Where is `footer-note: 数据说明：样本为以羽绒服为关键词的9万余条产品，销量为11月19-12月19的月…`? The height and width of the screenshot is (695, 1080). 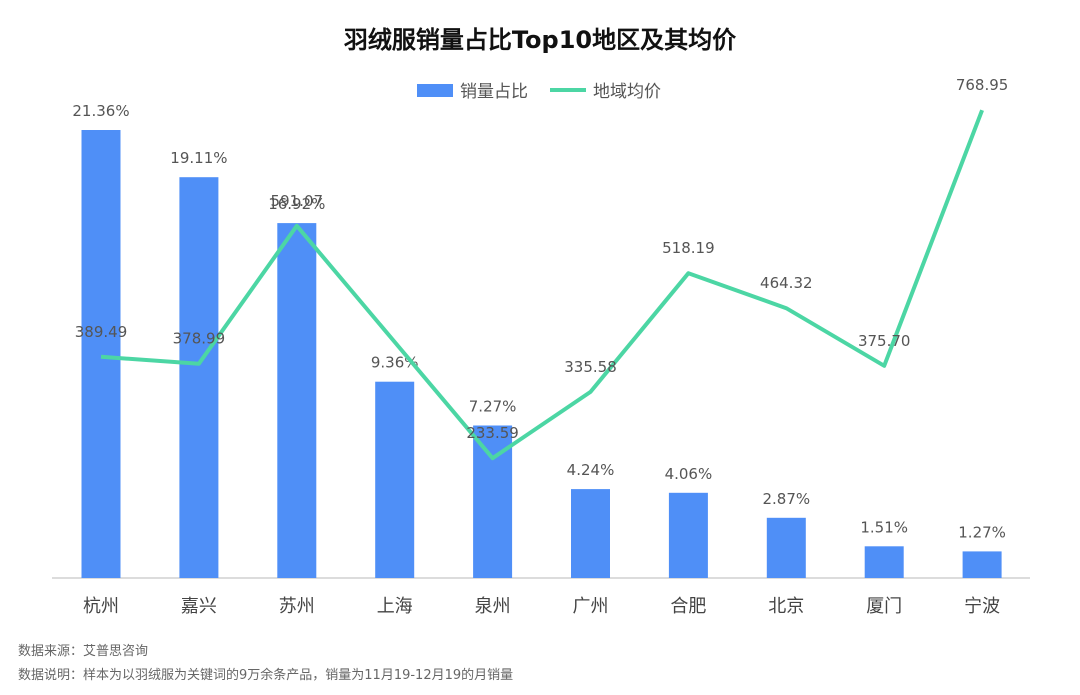 footer-note: 数据说明：样本为以羽绒服为关键词的9万余条产品，销量为11月19-12月19的月… is located at coordinates (266, 675).